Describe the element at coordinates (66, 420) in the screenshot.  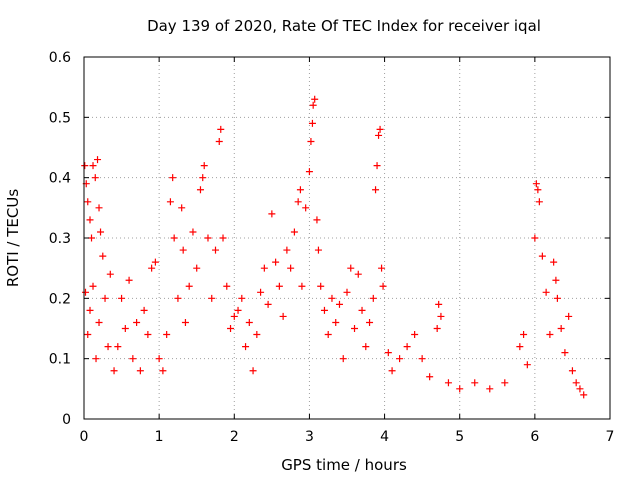
I see `y-tick-label: 0` at that location.